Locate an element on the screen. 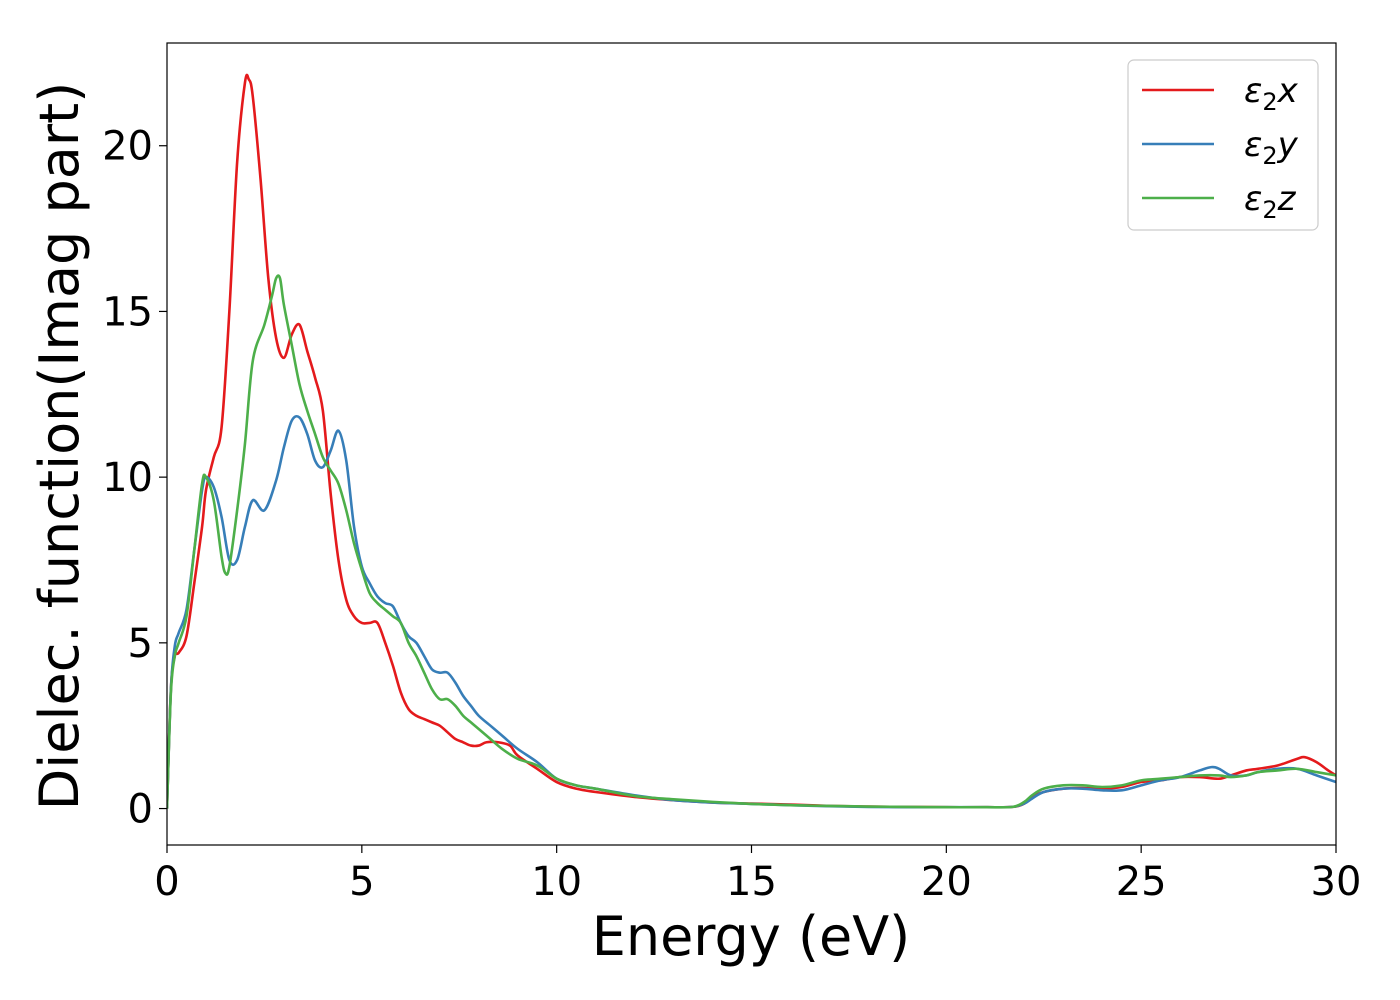 The height and width of the screenshot is (1000, 1400). x-tick-label: 25 is located at coordinates (1141, 882).